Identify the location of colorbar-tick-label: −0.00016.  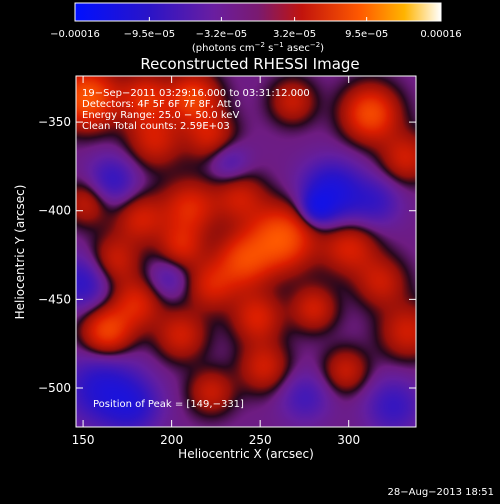
(75, 34).